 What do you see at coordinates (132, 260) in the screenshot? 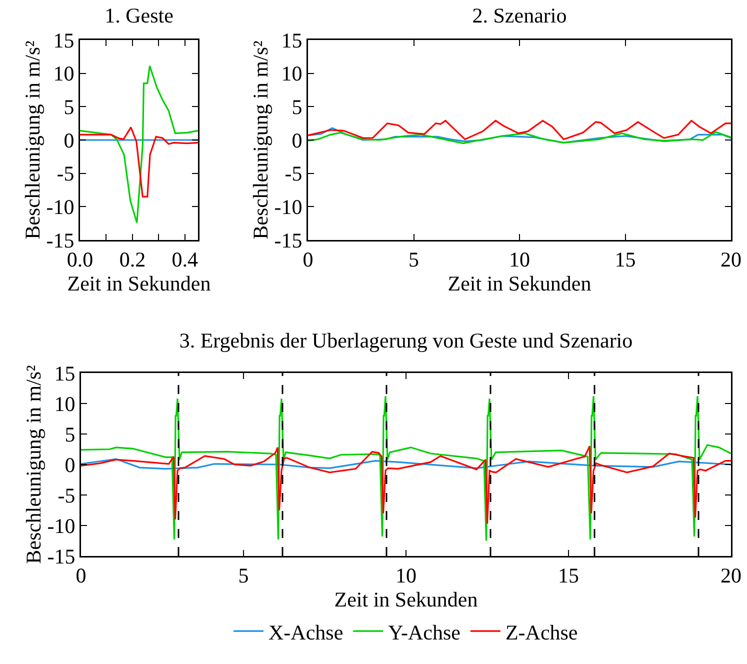
I see `x-tick-label: 0.2` at bounding box center [132, 260].